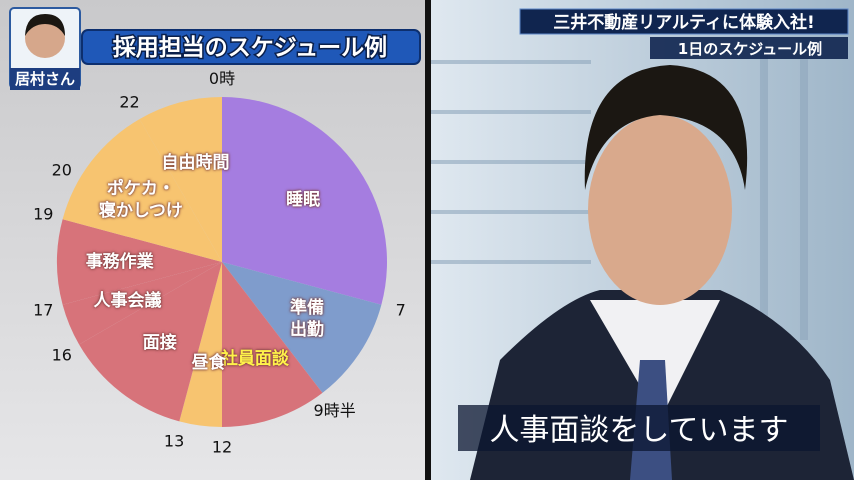 Image resolution: width=854 pixels, height=480 pixels. I want to click on tick-label: 22, so click(129, 102).